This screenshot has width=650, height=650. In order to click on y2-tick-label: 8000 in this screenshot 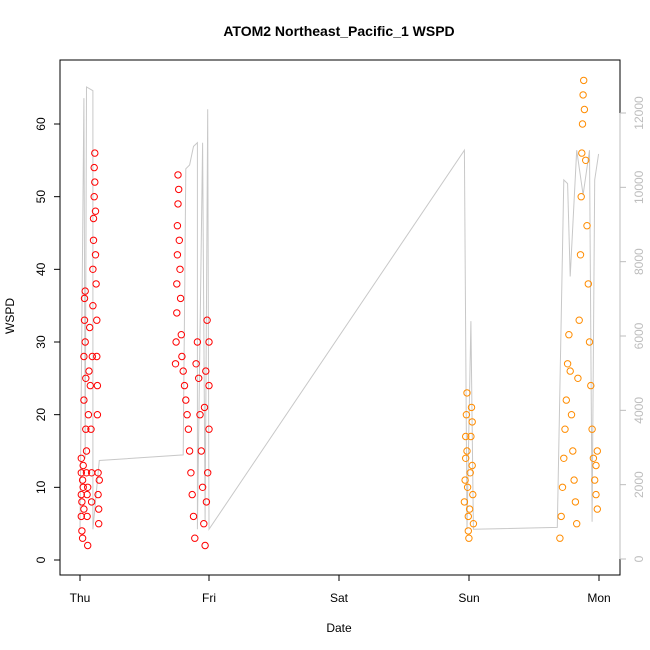, I will do `click(639, 261)`.